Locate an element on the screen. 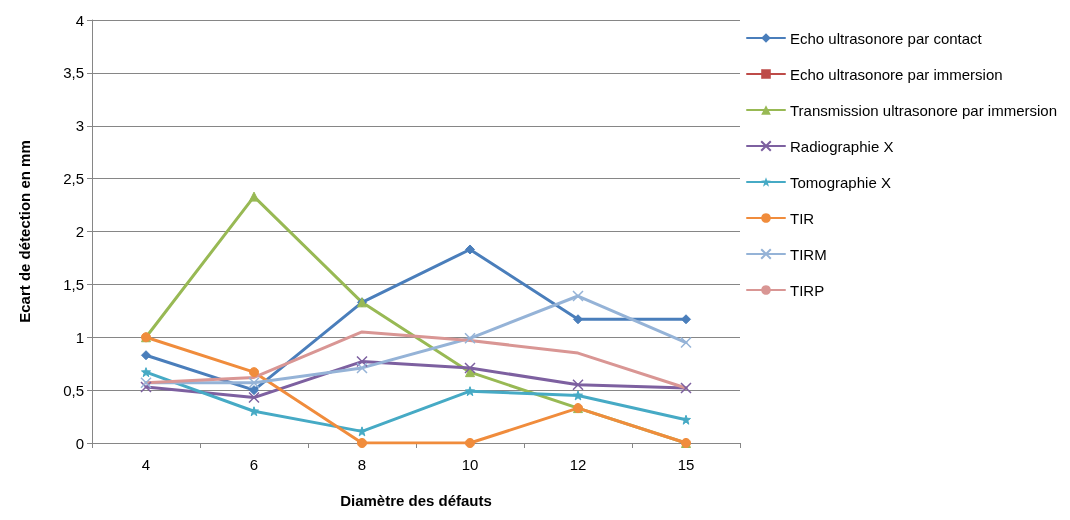  x-axis-title: Diamètre des défauts is located at coordinates (416, 500).